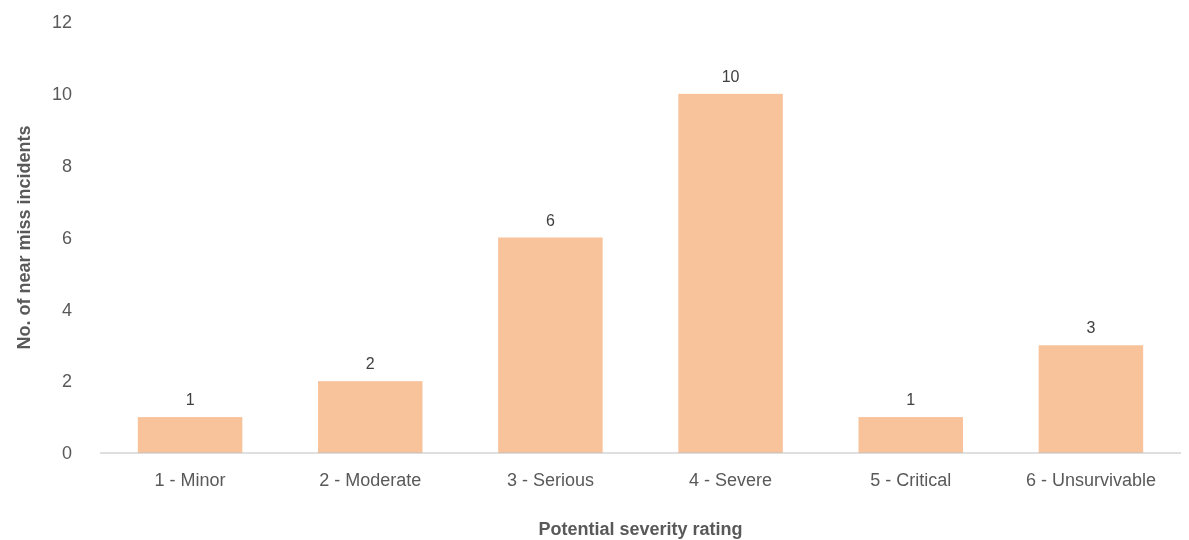 The image size is (1189, 540). I want to click on y-axis-title: No. of near miss incidents, so click(24, 237).